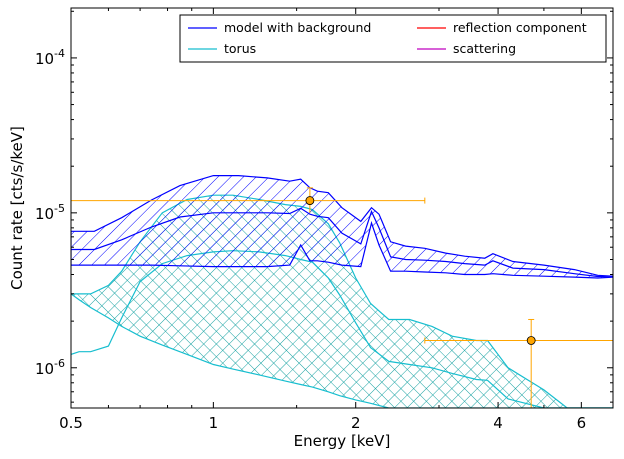 The width and height of the screenshot is (624, 459). Describe the element at coordinates (50, 57) in the screenshot. I see `y-tick-label-2: 10⁻⁴` at that location.